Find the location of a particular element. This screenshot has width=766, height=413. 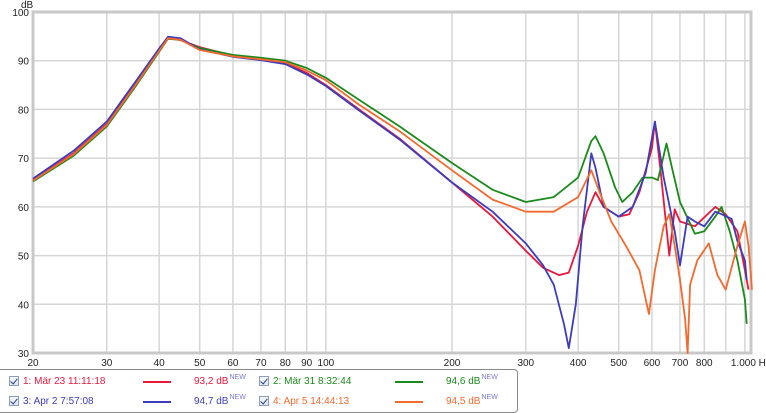

y-axis-ticks: 30 40 50 60 70 80 90 100 is located at coordinates (20, 184).